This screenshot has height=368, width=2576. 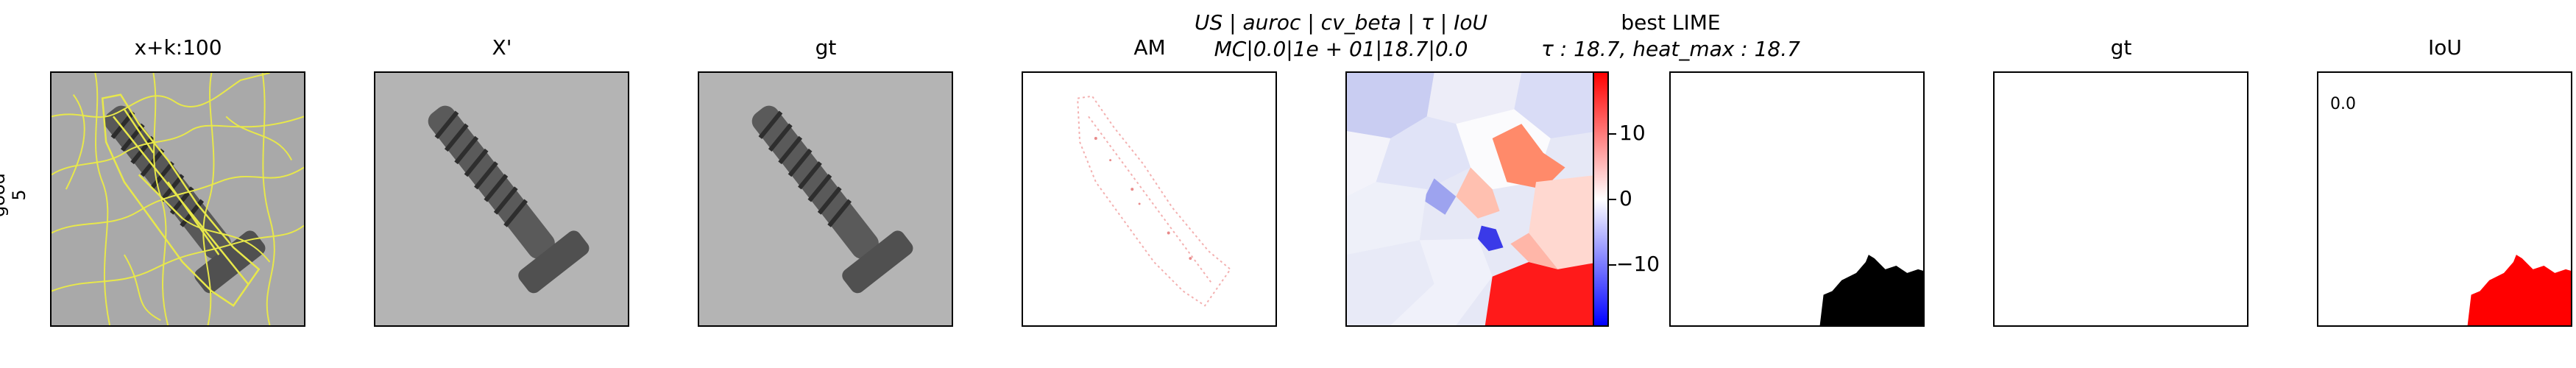 I want to click on lime-mask-image, so click(x=1797, y=199).